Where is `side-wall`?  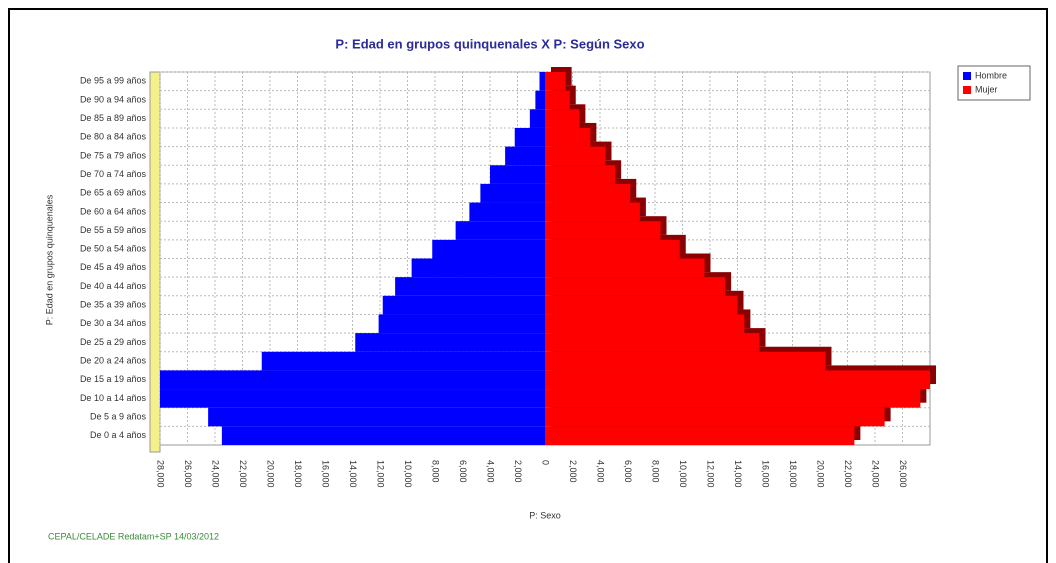 side-wall is located at coordinates (155, 262).